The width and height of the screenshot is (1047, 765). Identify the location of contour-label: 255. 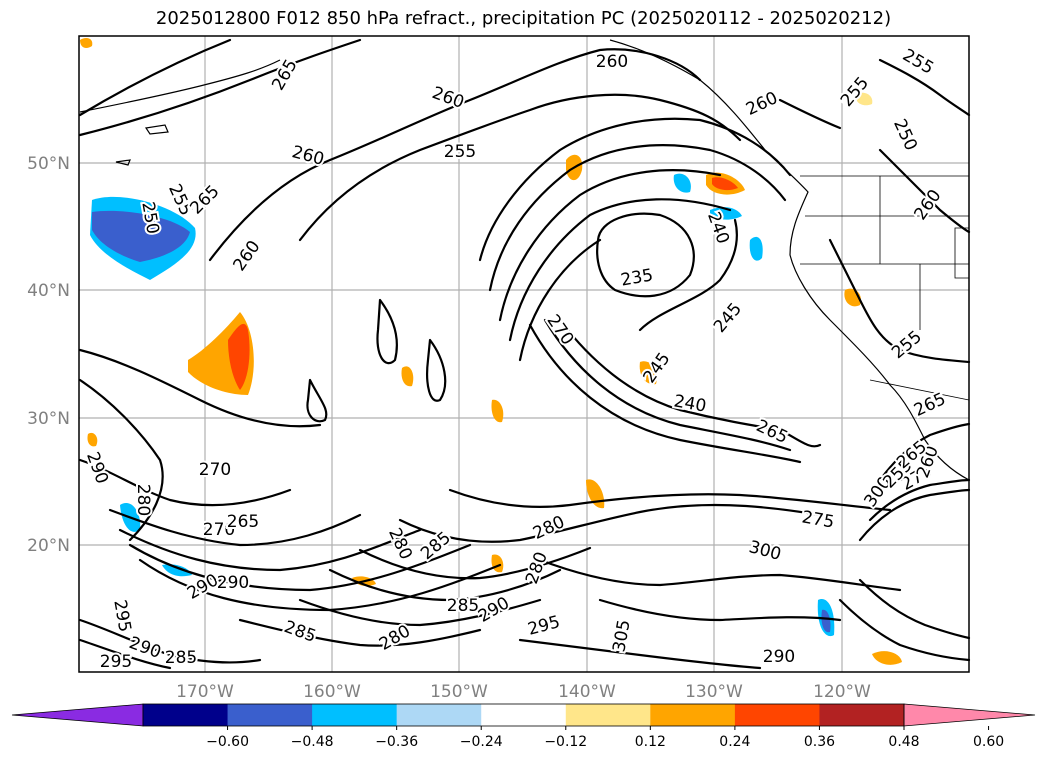
(460, 152).